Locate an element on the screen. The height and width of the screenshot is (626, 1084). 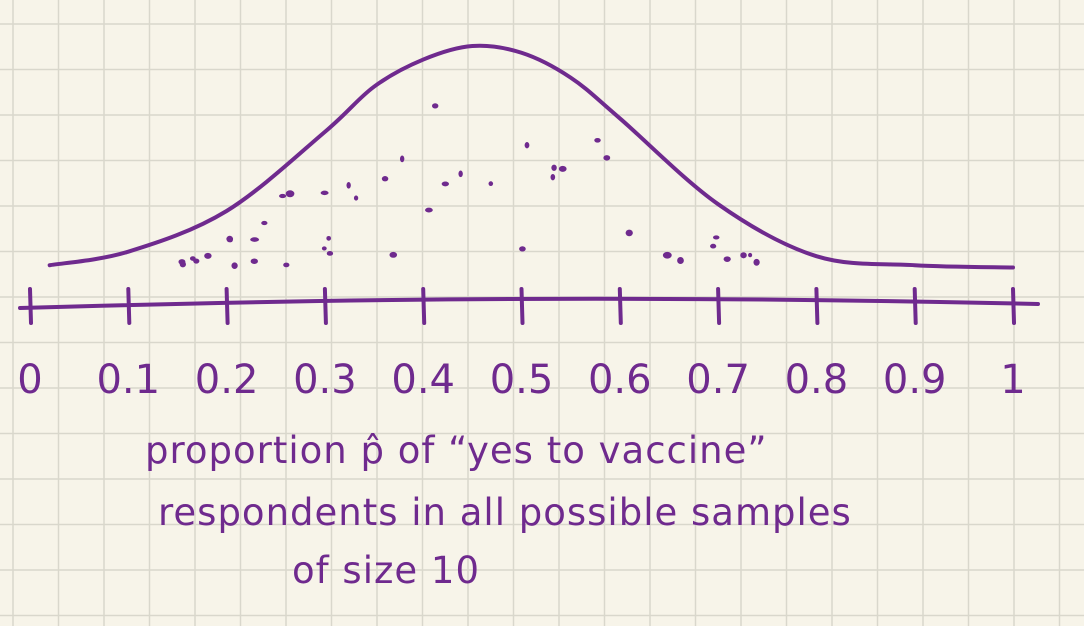
x-tick-label: 0.8 is located at coordinates (817, 380).